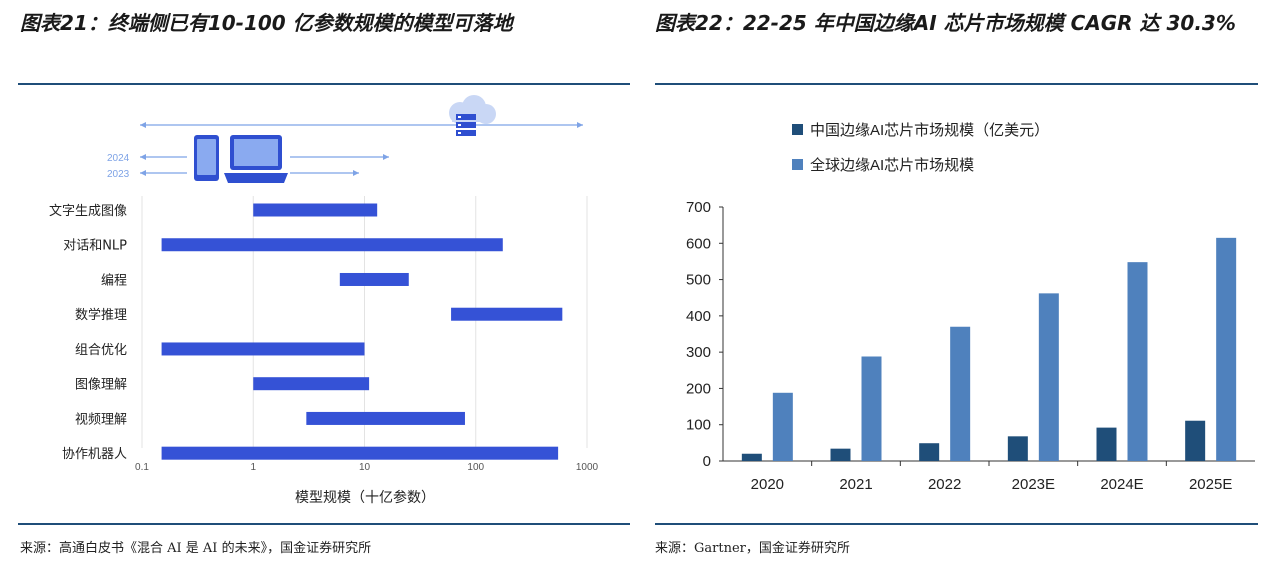 This screenshot has height=565, width=1269. I want to click on x-tick-label: 1000, so click(587, 467).